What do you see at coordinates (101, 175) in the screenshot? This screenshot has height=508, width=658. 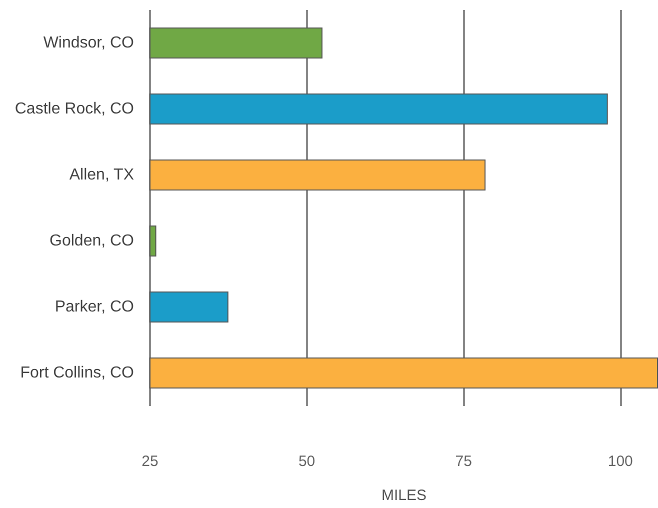 I see `y-tick-label: Allen, TX` at bounding box center [101, 175].